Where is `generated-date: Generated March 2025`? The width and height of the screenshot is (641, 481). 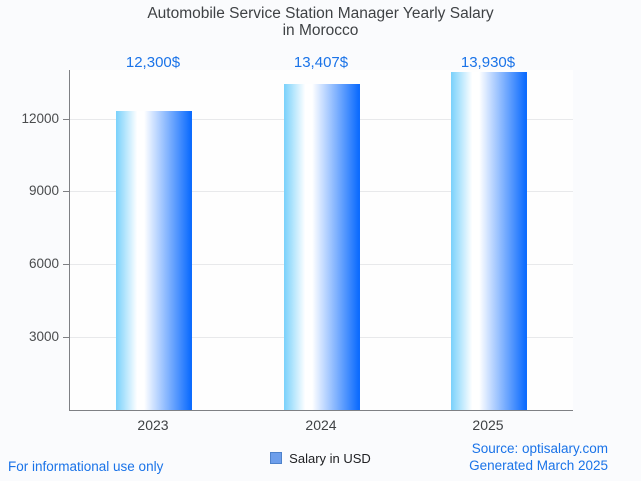 generated-date: Generated March 2025 is located at coordinates (538, 465).